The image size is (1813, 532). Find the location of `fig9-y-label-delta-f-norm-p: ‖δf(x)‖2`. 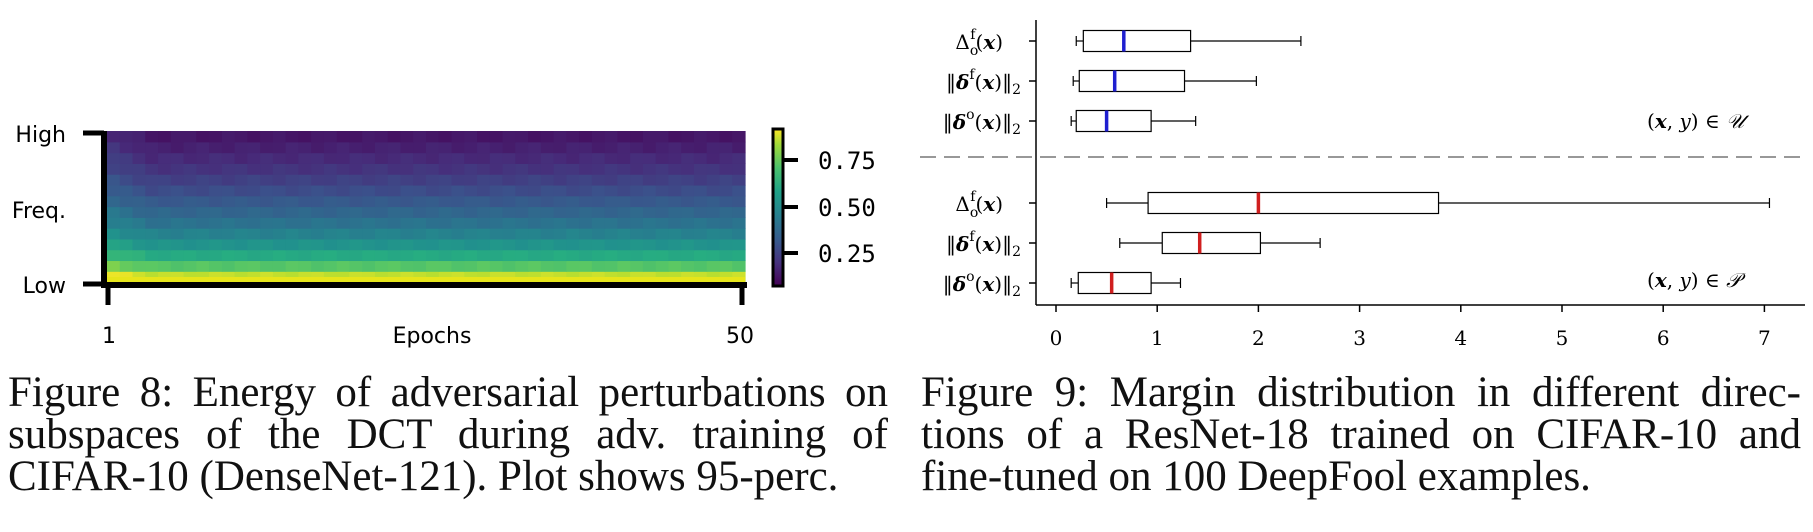

fig9-y-label-delta-f-norm-p: ‖δf(x)‖2 is located at coordinates (983, 244).